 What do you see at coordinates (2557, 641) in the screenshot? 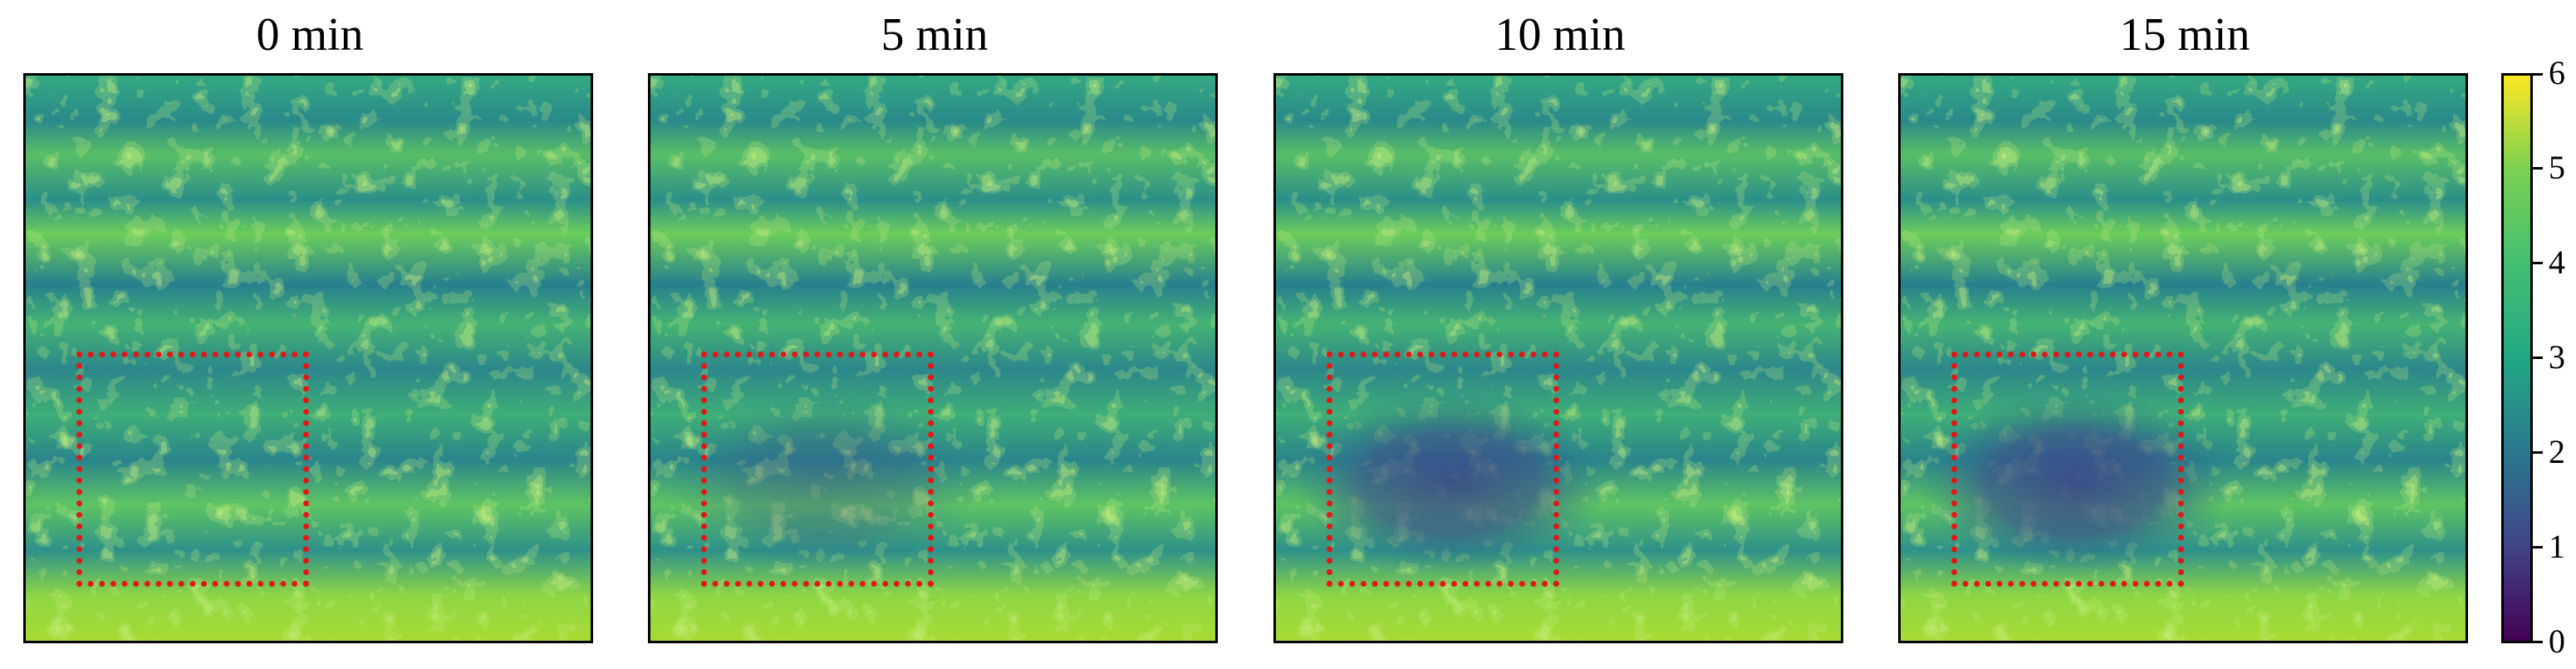
I see `colorbar-tick-label: 0` at bounding box center [2557, 641].